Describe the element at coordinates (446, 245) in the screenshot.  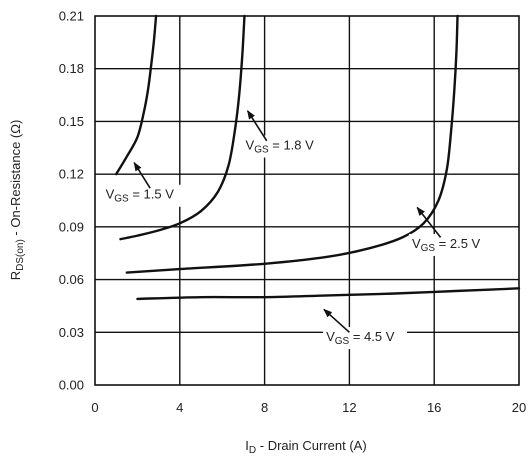
I see `series-label-3: VGS = 2.5 V` at that location.